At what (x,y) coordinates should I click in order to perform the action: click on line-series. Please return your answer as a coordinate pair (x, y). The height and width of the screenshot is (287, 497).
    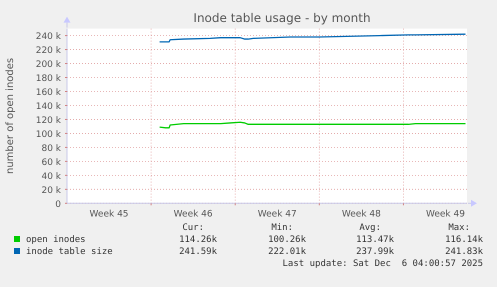
    Looking at the image, I should click on (312, 38).